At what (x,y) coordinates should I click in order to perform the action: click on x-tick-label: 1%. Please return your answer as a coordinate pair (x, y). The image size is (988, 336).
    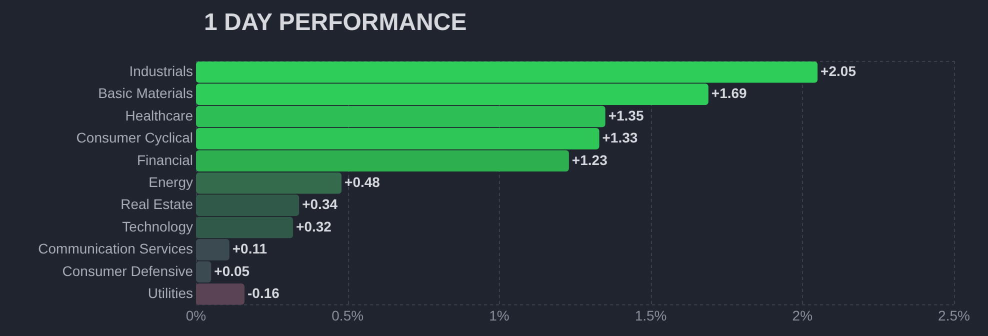
    Looking at the image, I should click on (499, 315).